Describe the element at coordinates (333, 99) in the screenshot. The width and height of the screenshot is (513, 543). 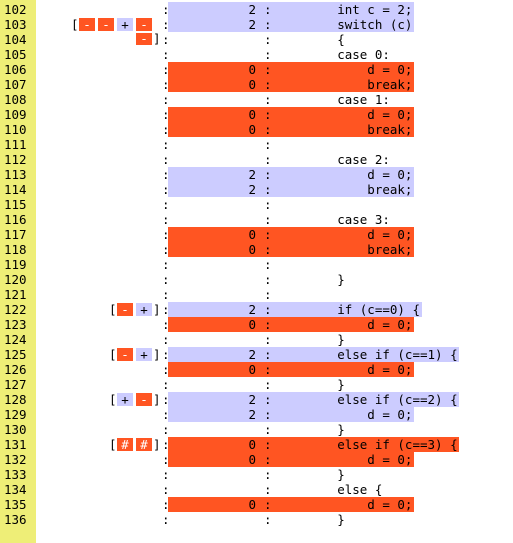
I see `source-code: case 1:` at that location.